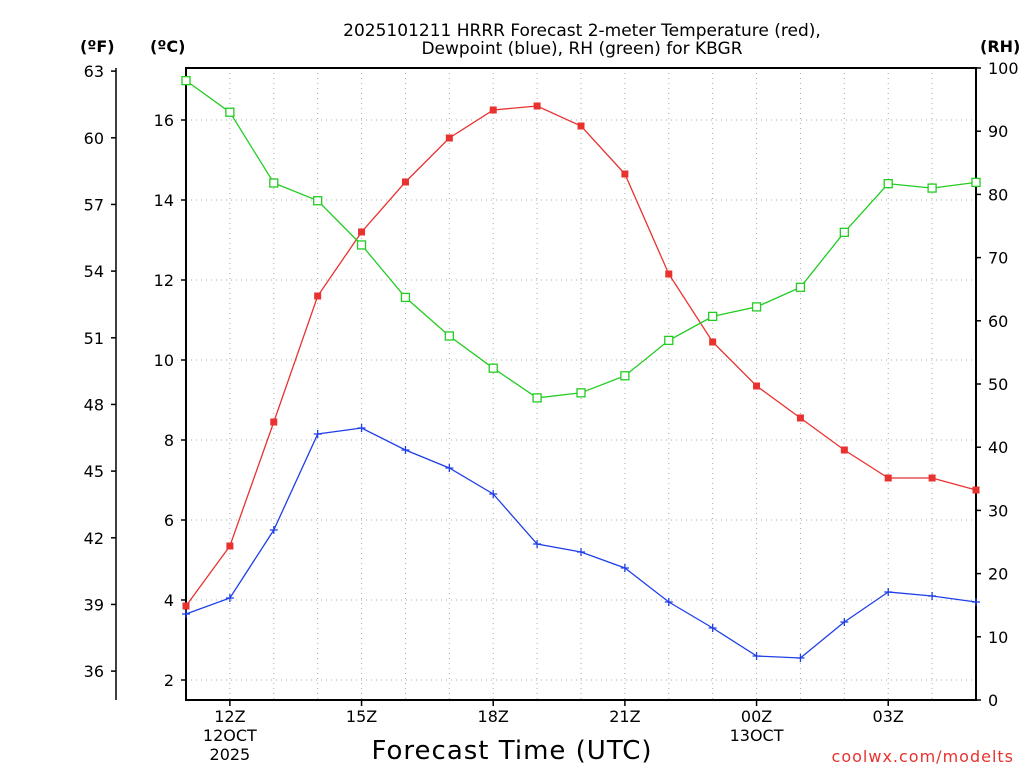  What do you see at coordinates (94, 404) in the screenshot?
I see `fahrenheit-tick-label: 48` at bounding box center [94, 404].